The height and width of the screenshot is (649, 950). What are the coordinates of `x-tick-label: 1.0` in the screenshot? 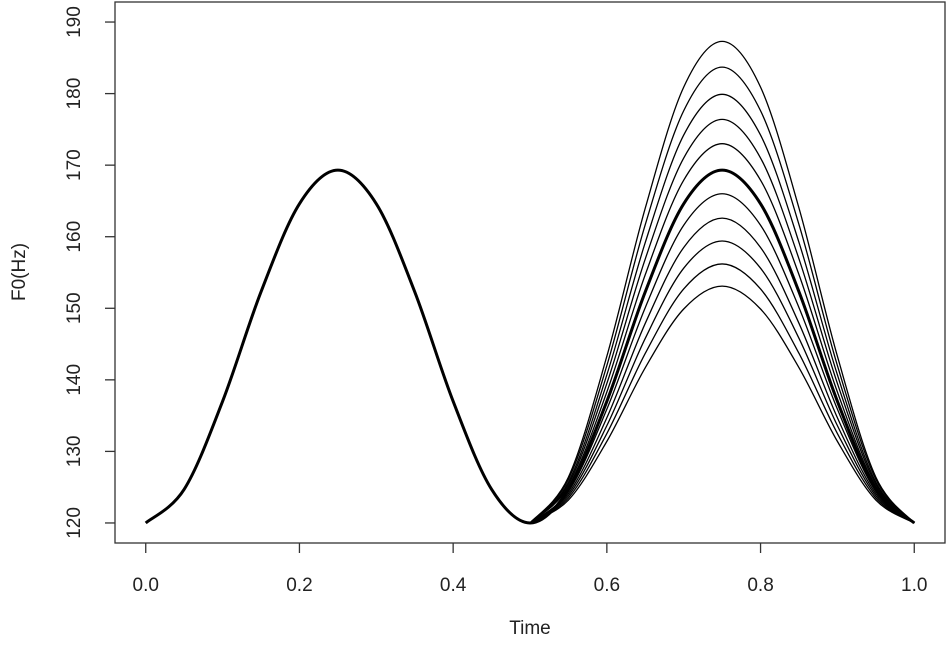 It's located at (914, 585).